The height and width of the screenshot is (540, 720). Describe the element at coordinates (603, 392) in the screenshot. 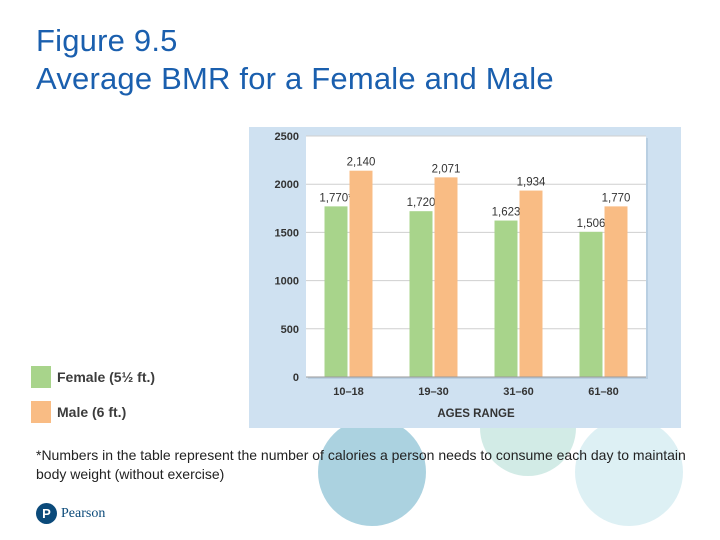

I see `x-tick-label: 61–80` at that location.